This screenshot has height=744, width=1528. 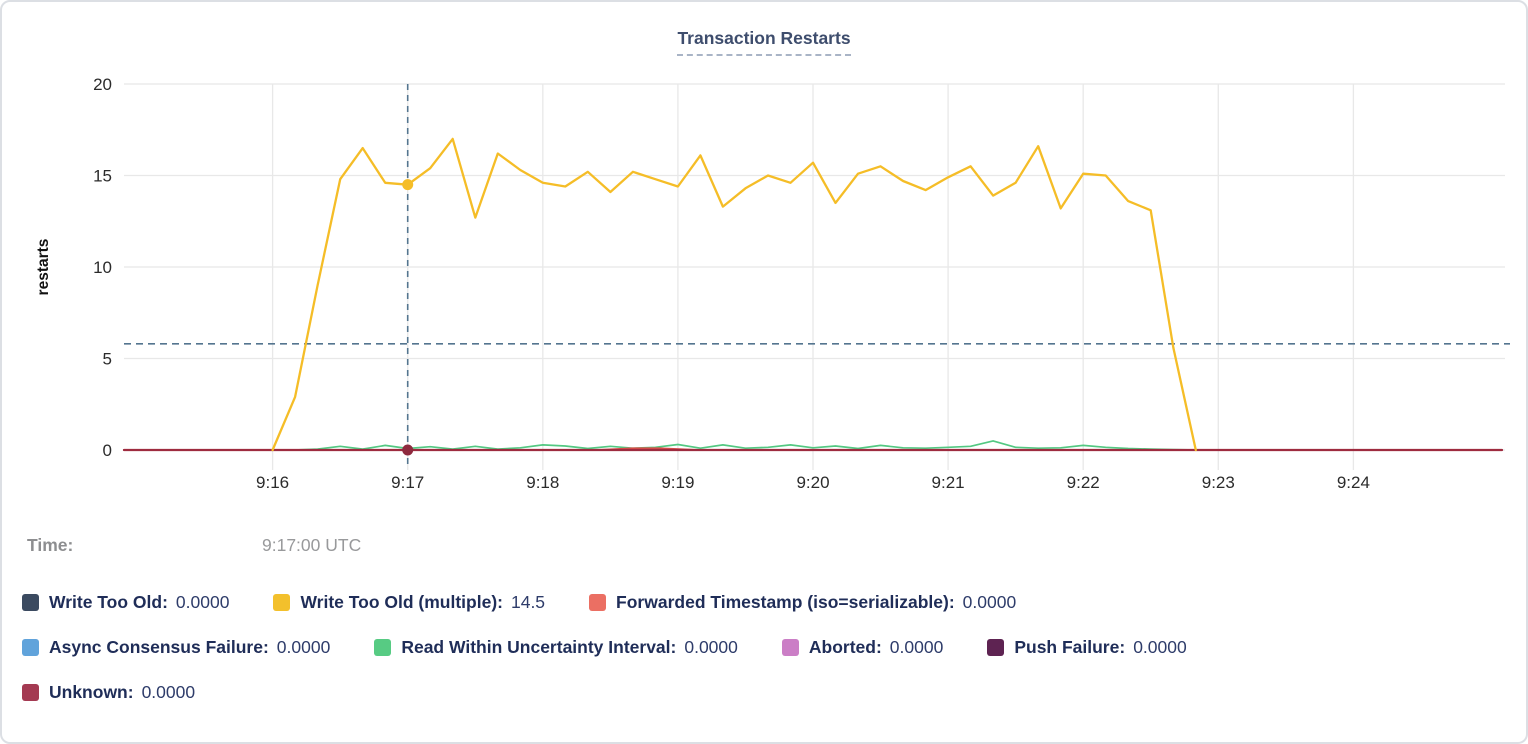 I want to click on x-tick-label: 9:19, so click(x=677, y=482).